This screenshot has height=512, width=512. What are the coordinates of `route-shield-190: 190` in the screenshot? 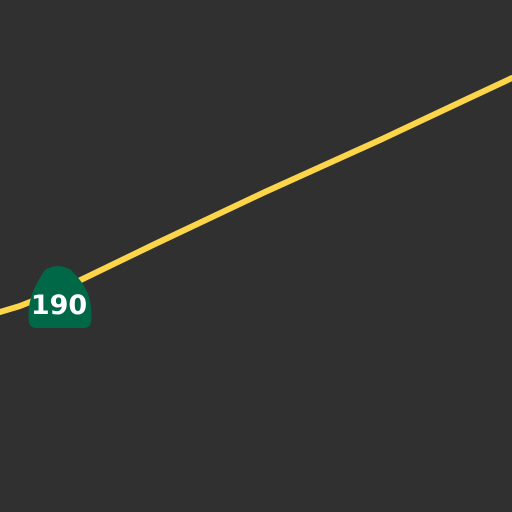 It's located at (60, 297).